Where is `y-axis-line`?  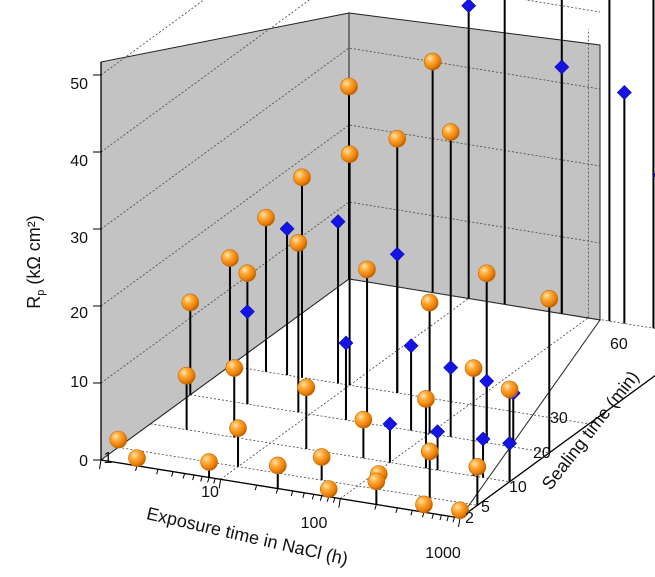 y-axis-line is located at coordinates (557, 446).